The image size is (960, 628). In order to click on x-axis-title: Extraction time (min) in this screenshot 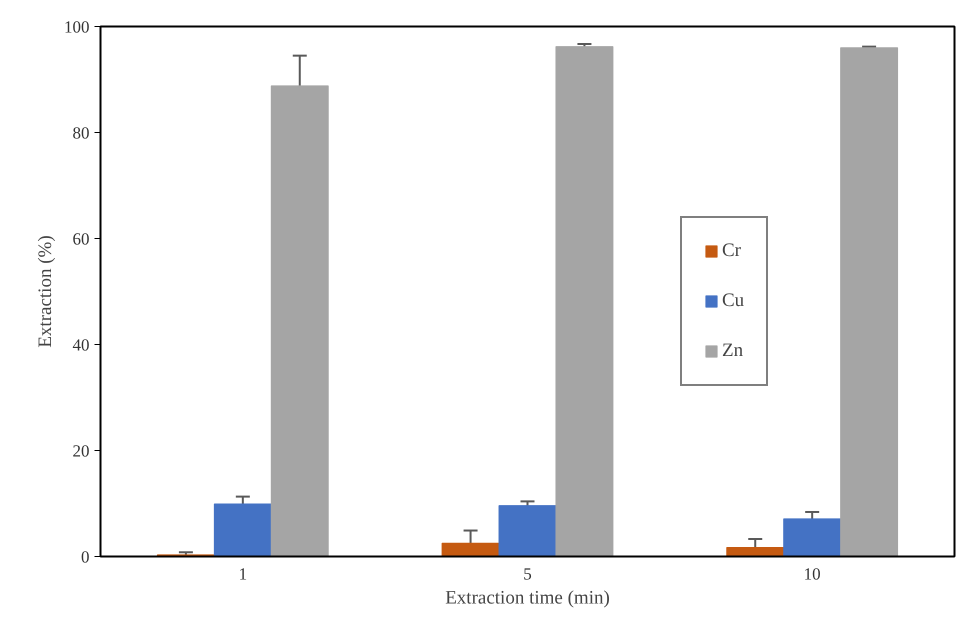, I will do `click(527, 598)`.